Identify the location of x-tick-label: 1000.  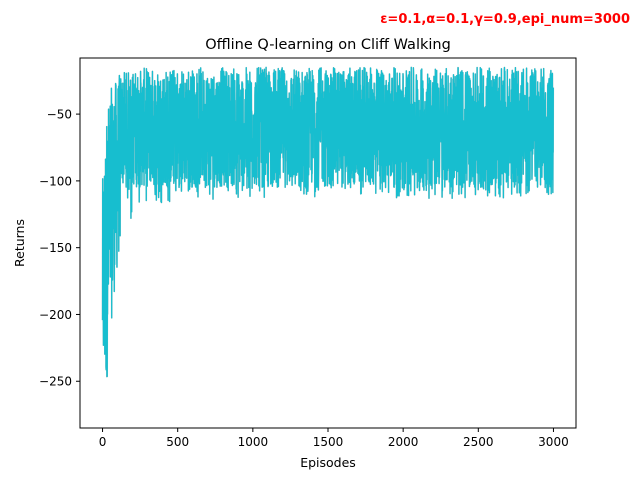
(253, 442).